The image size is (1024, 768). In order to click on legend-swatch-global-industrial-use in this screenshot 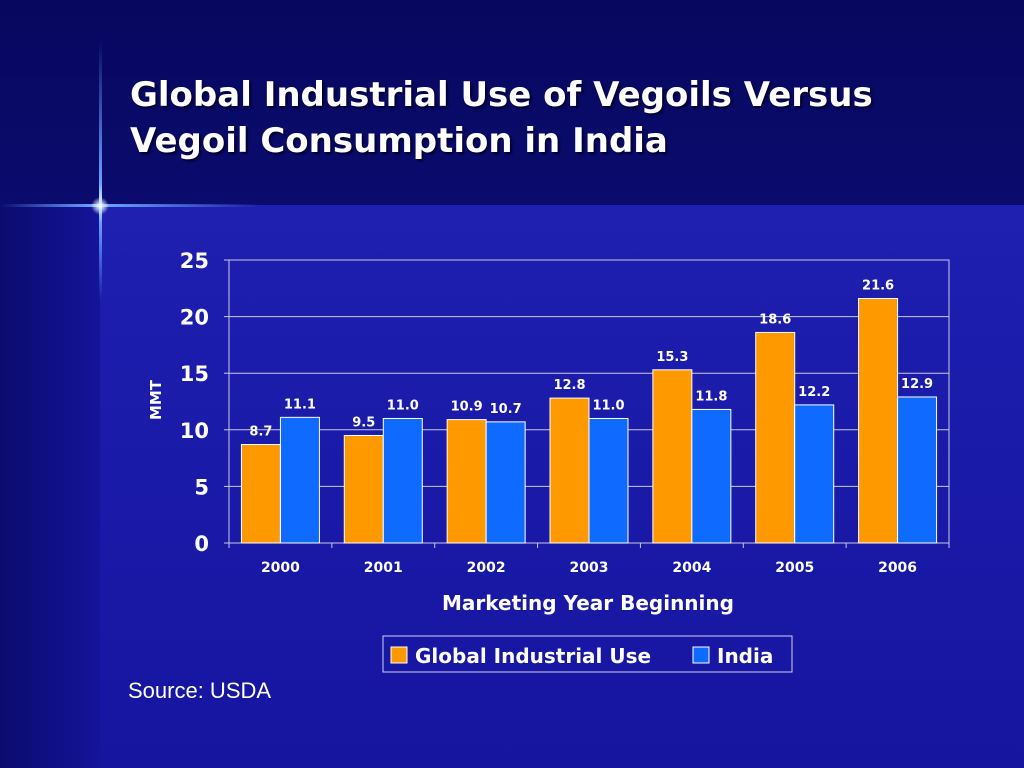, I will do `click(399, 655)`.